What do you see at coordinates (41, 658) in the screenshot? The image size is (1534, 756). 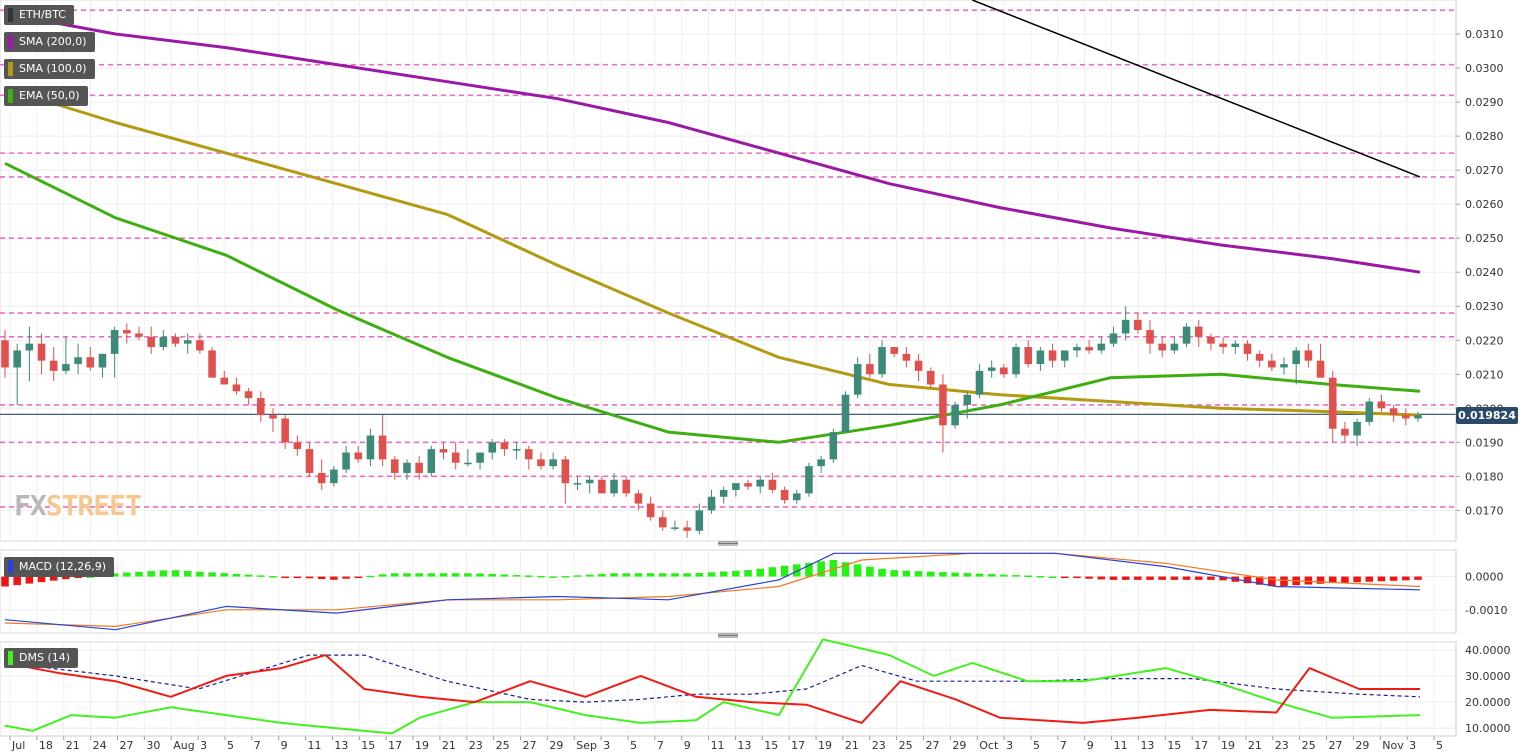 I see `legend-dms: DMS (14)` at bounding box center [41, 658].